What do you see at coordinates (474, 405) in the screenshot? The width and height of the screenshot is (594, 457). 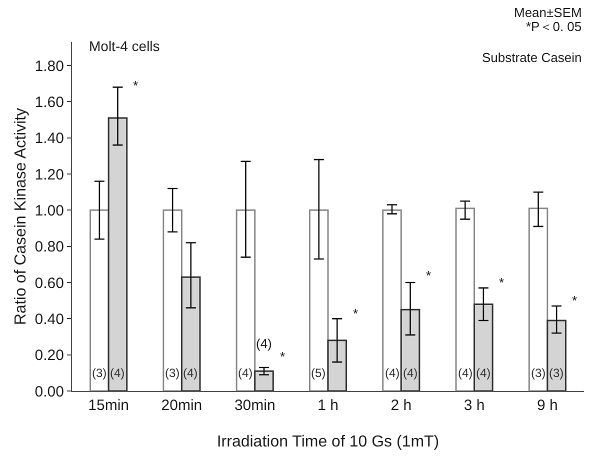 I see `x-tick-label: 3 h` at bounding box center [474, 405].